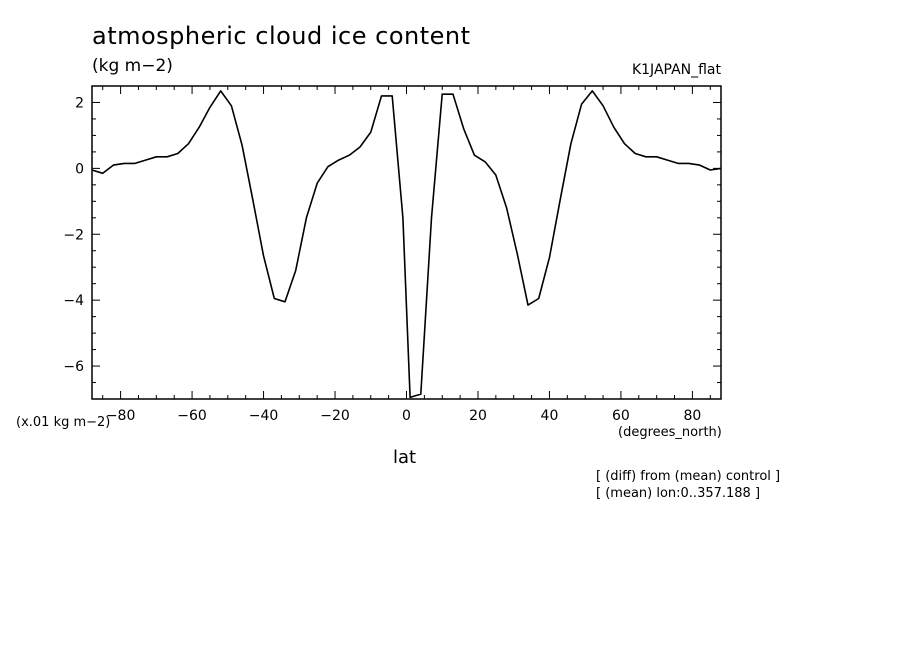  Describe the element at coordinates (678, 493) in the screenshot. I see `mean-note: [ (mean) lon:0..357.188 ]` at that location.